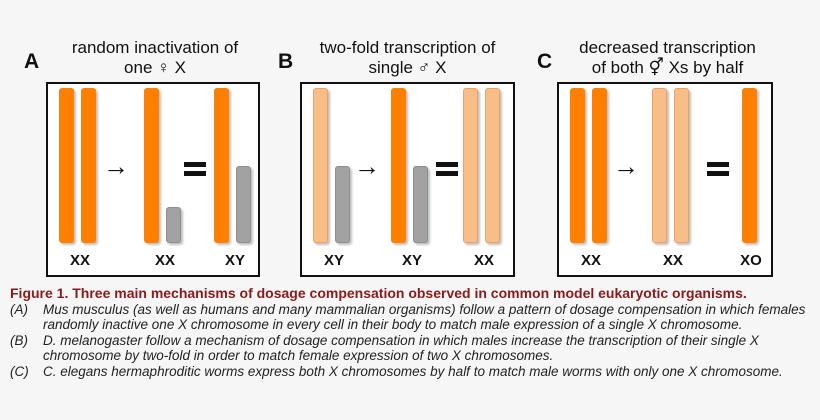 The height and width of the screenshot is (420, 820). What do you see at coordinates (407, 47) in the screenshot?
I see `panel-b-title-line1: two-fold transcription of` at bounding box center [407, 47].